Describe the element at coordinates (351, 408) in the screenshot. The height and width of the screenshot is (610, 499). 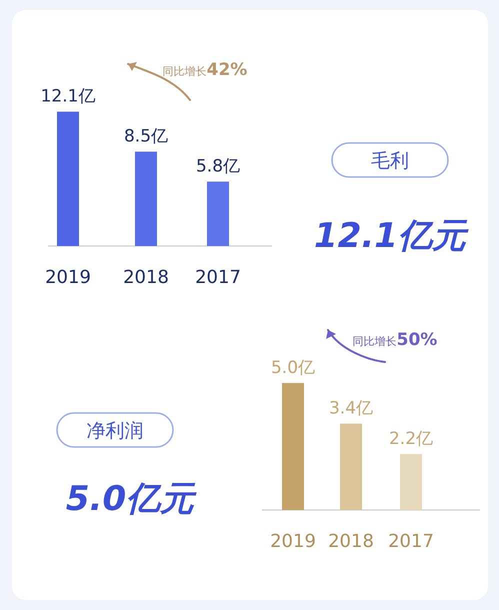
I see `data-label: 3.4亿` at that location.